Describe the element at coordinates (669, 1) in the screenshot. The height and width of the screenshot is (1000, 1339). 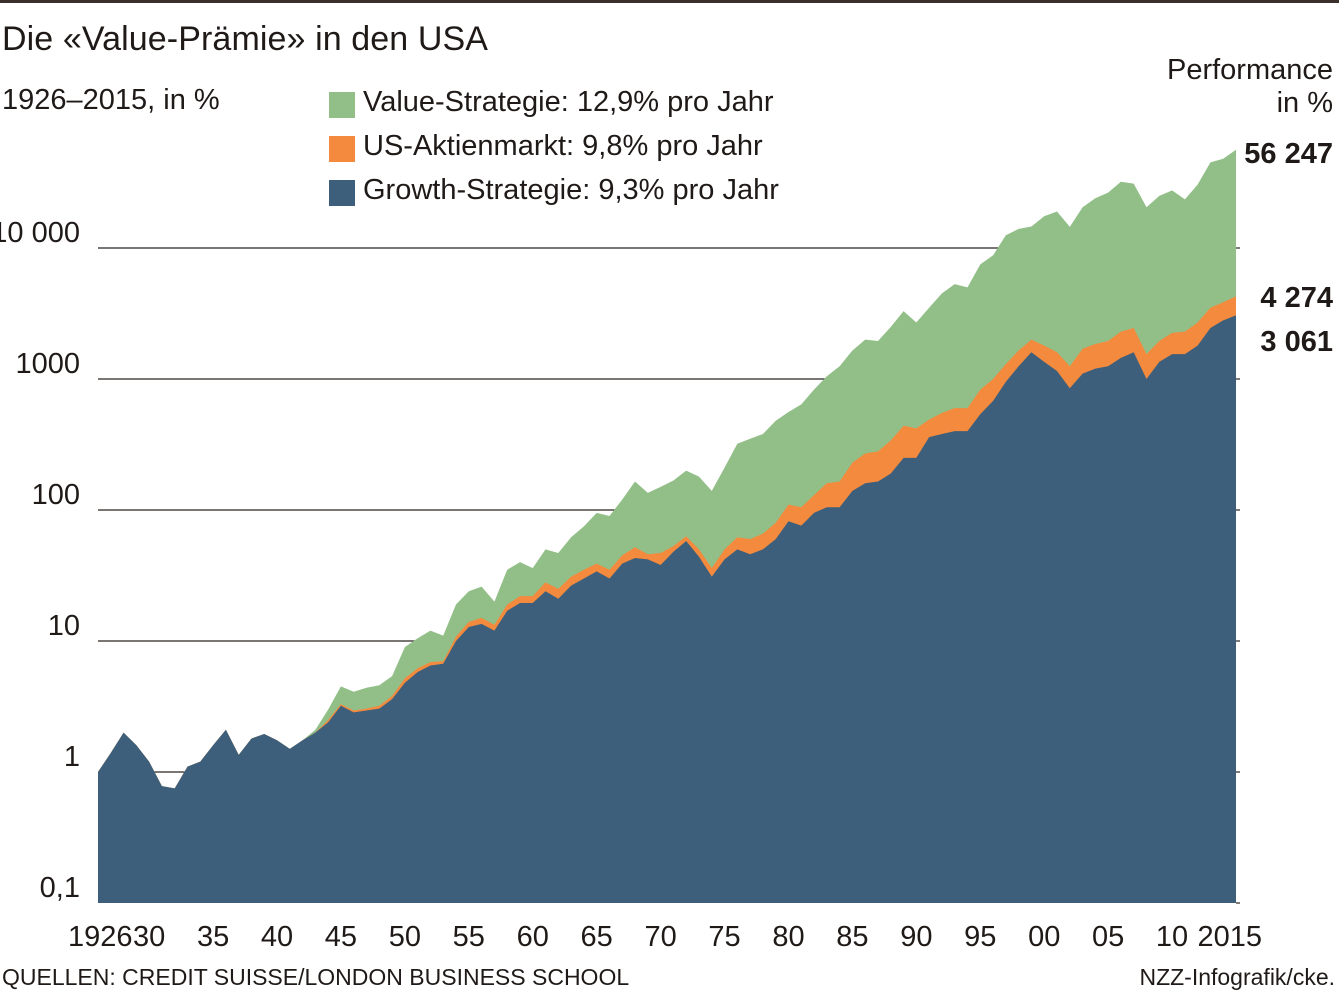
I see `top-rule` at that location.